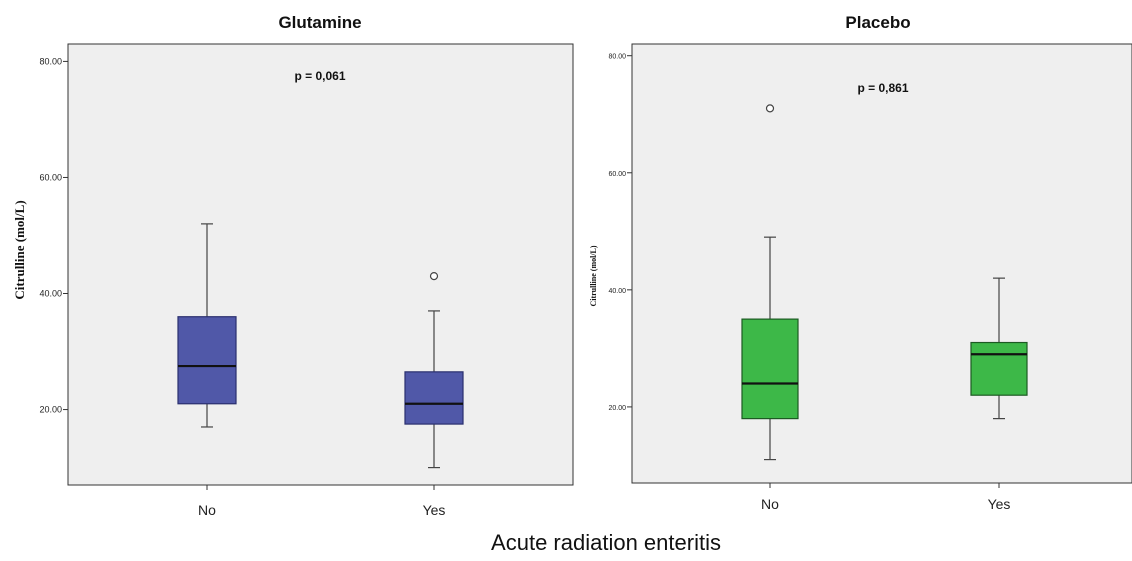  I want to click on y-ticks-placebo: 80.00 60.00 40.00 20.00, so click(620, 233).